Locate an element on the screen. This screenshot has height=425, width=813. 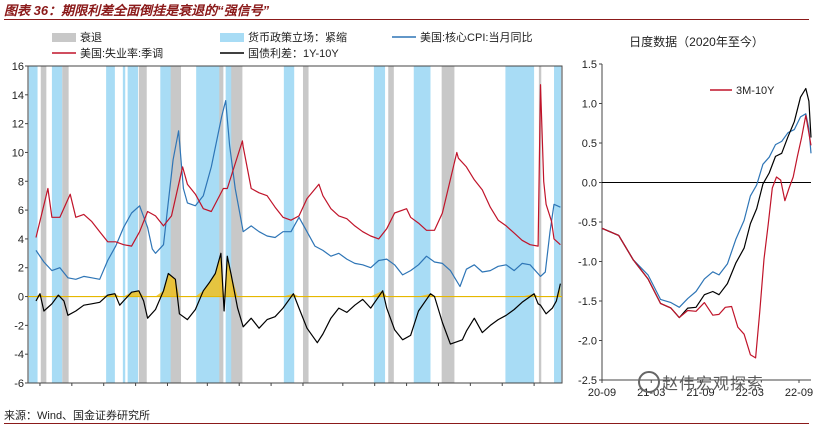
y-tick-label: 0.0 is located at coordinates (589, 184).